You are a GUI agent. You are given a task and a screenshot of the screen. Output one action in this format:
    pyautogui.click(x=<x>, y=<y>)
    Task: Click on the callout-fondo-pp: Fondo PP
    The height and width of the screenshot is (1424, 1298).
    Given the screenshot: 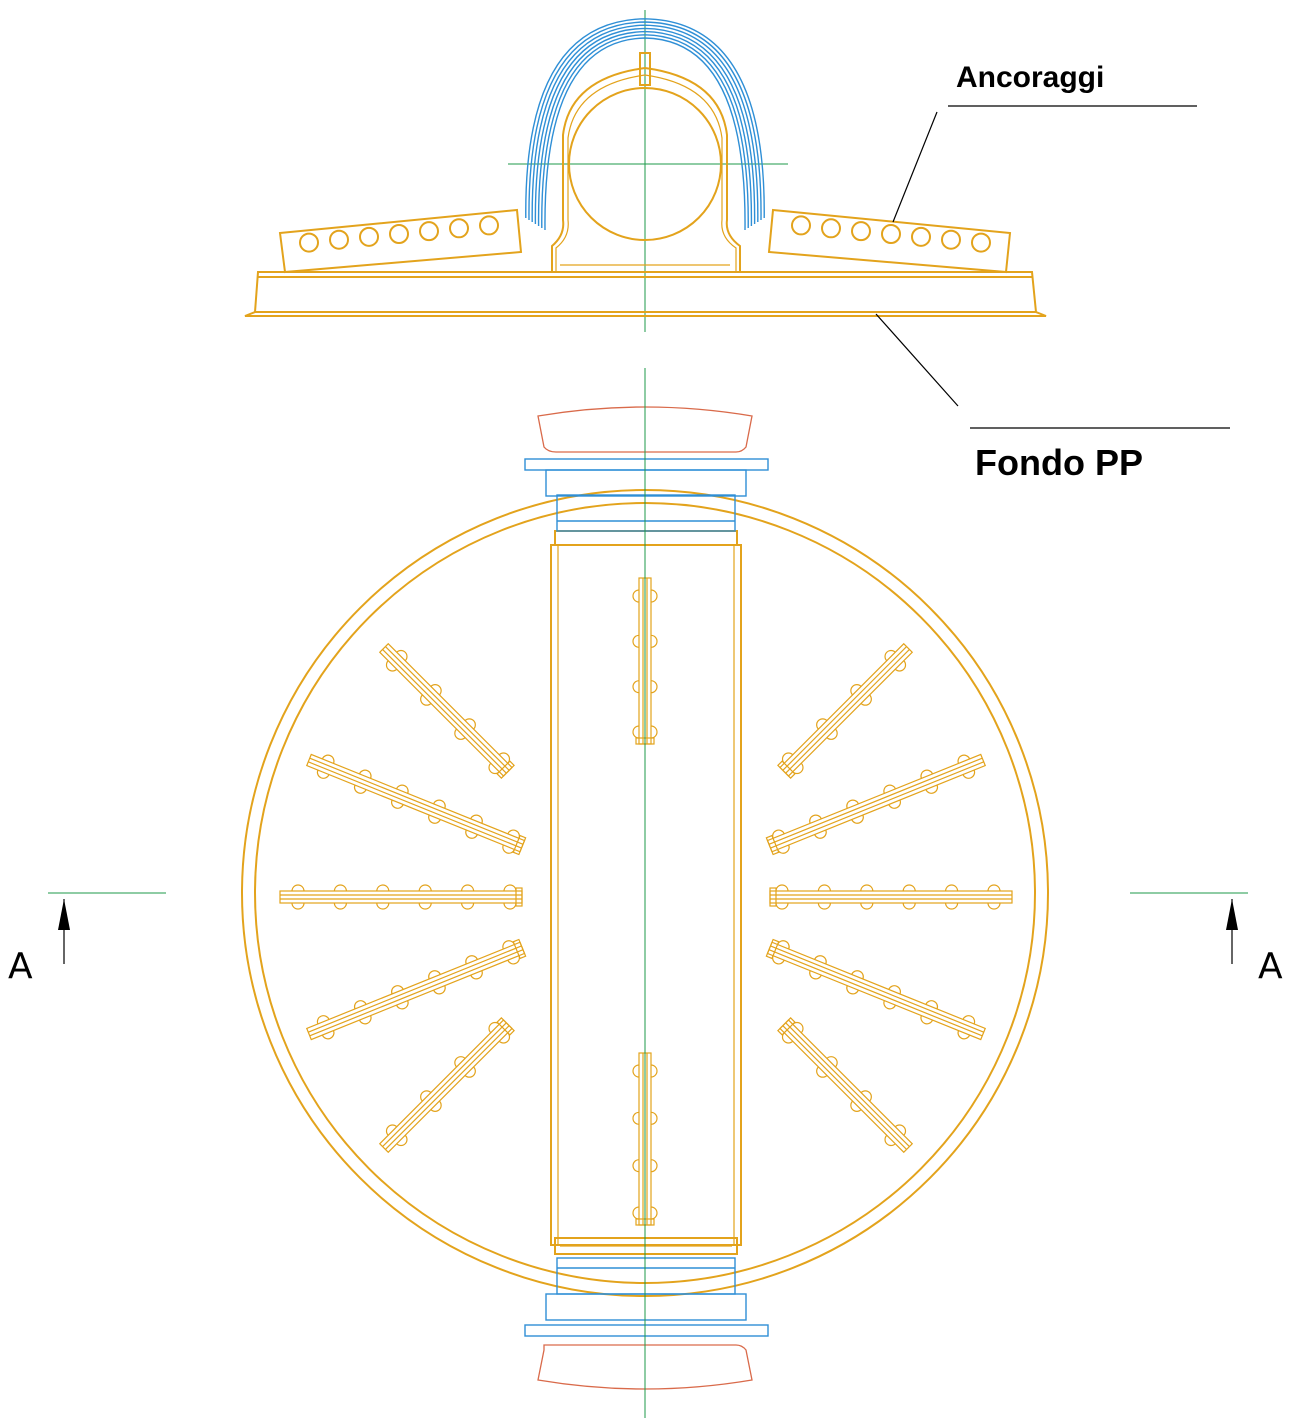 What is the action you would take?
    pyautogui.click(x=1052, y=398)
    